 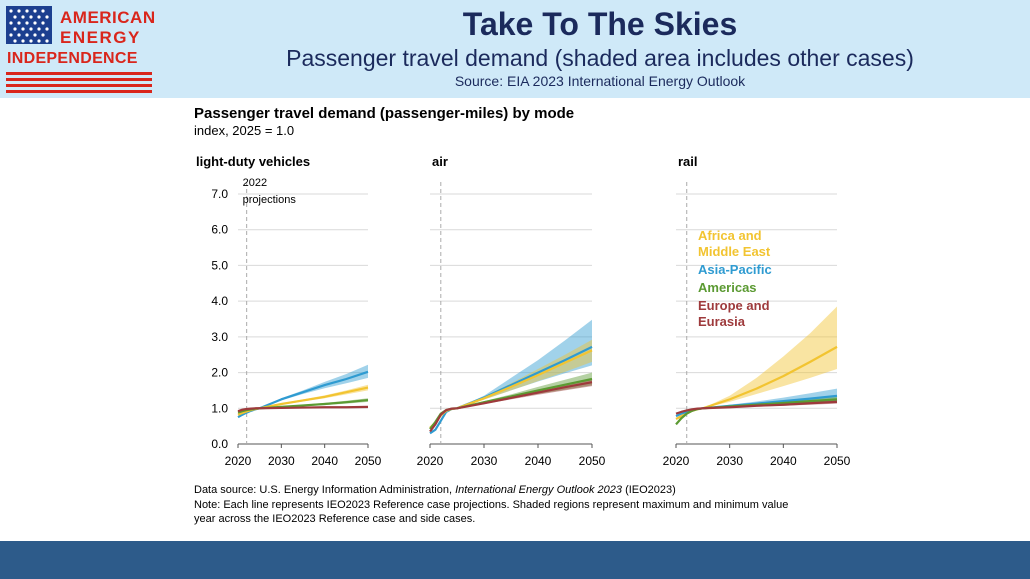 I want to click on y-tick-label: 3.0, so click(x=219, y=337).